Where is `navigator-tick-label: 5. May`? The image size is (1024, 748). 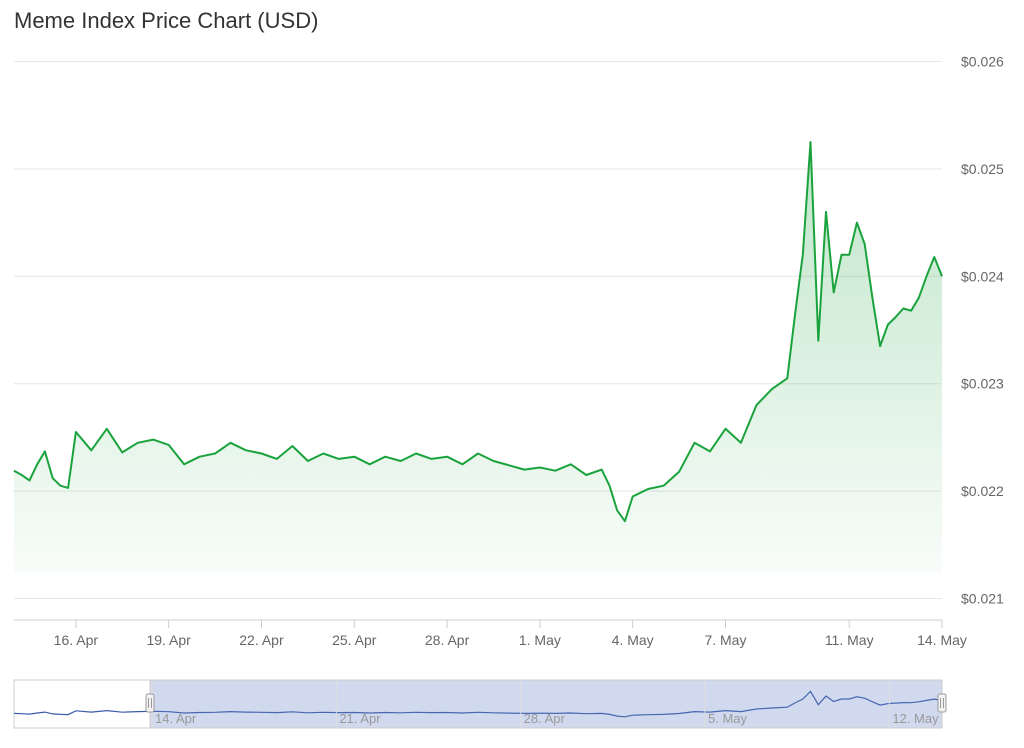 navigator-tick-label: 5. May is located at coordinates (728, 718).